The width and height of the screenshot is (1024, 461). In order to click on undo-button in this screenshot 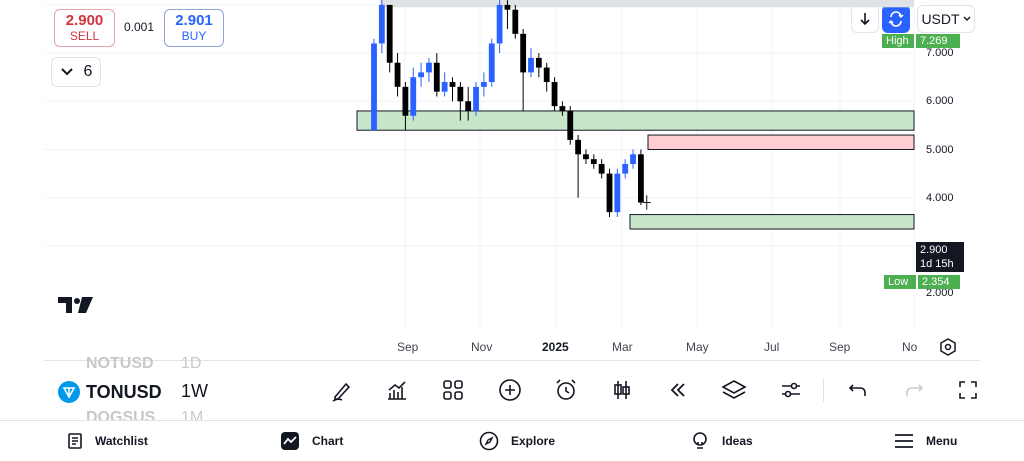, I will do `click(858, 390)`.